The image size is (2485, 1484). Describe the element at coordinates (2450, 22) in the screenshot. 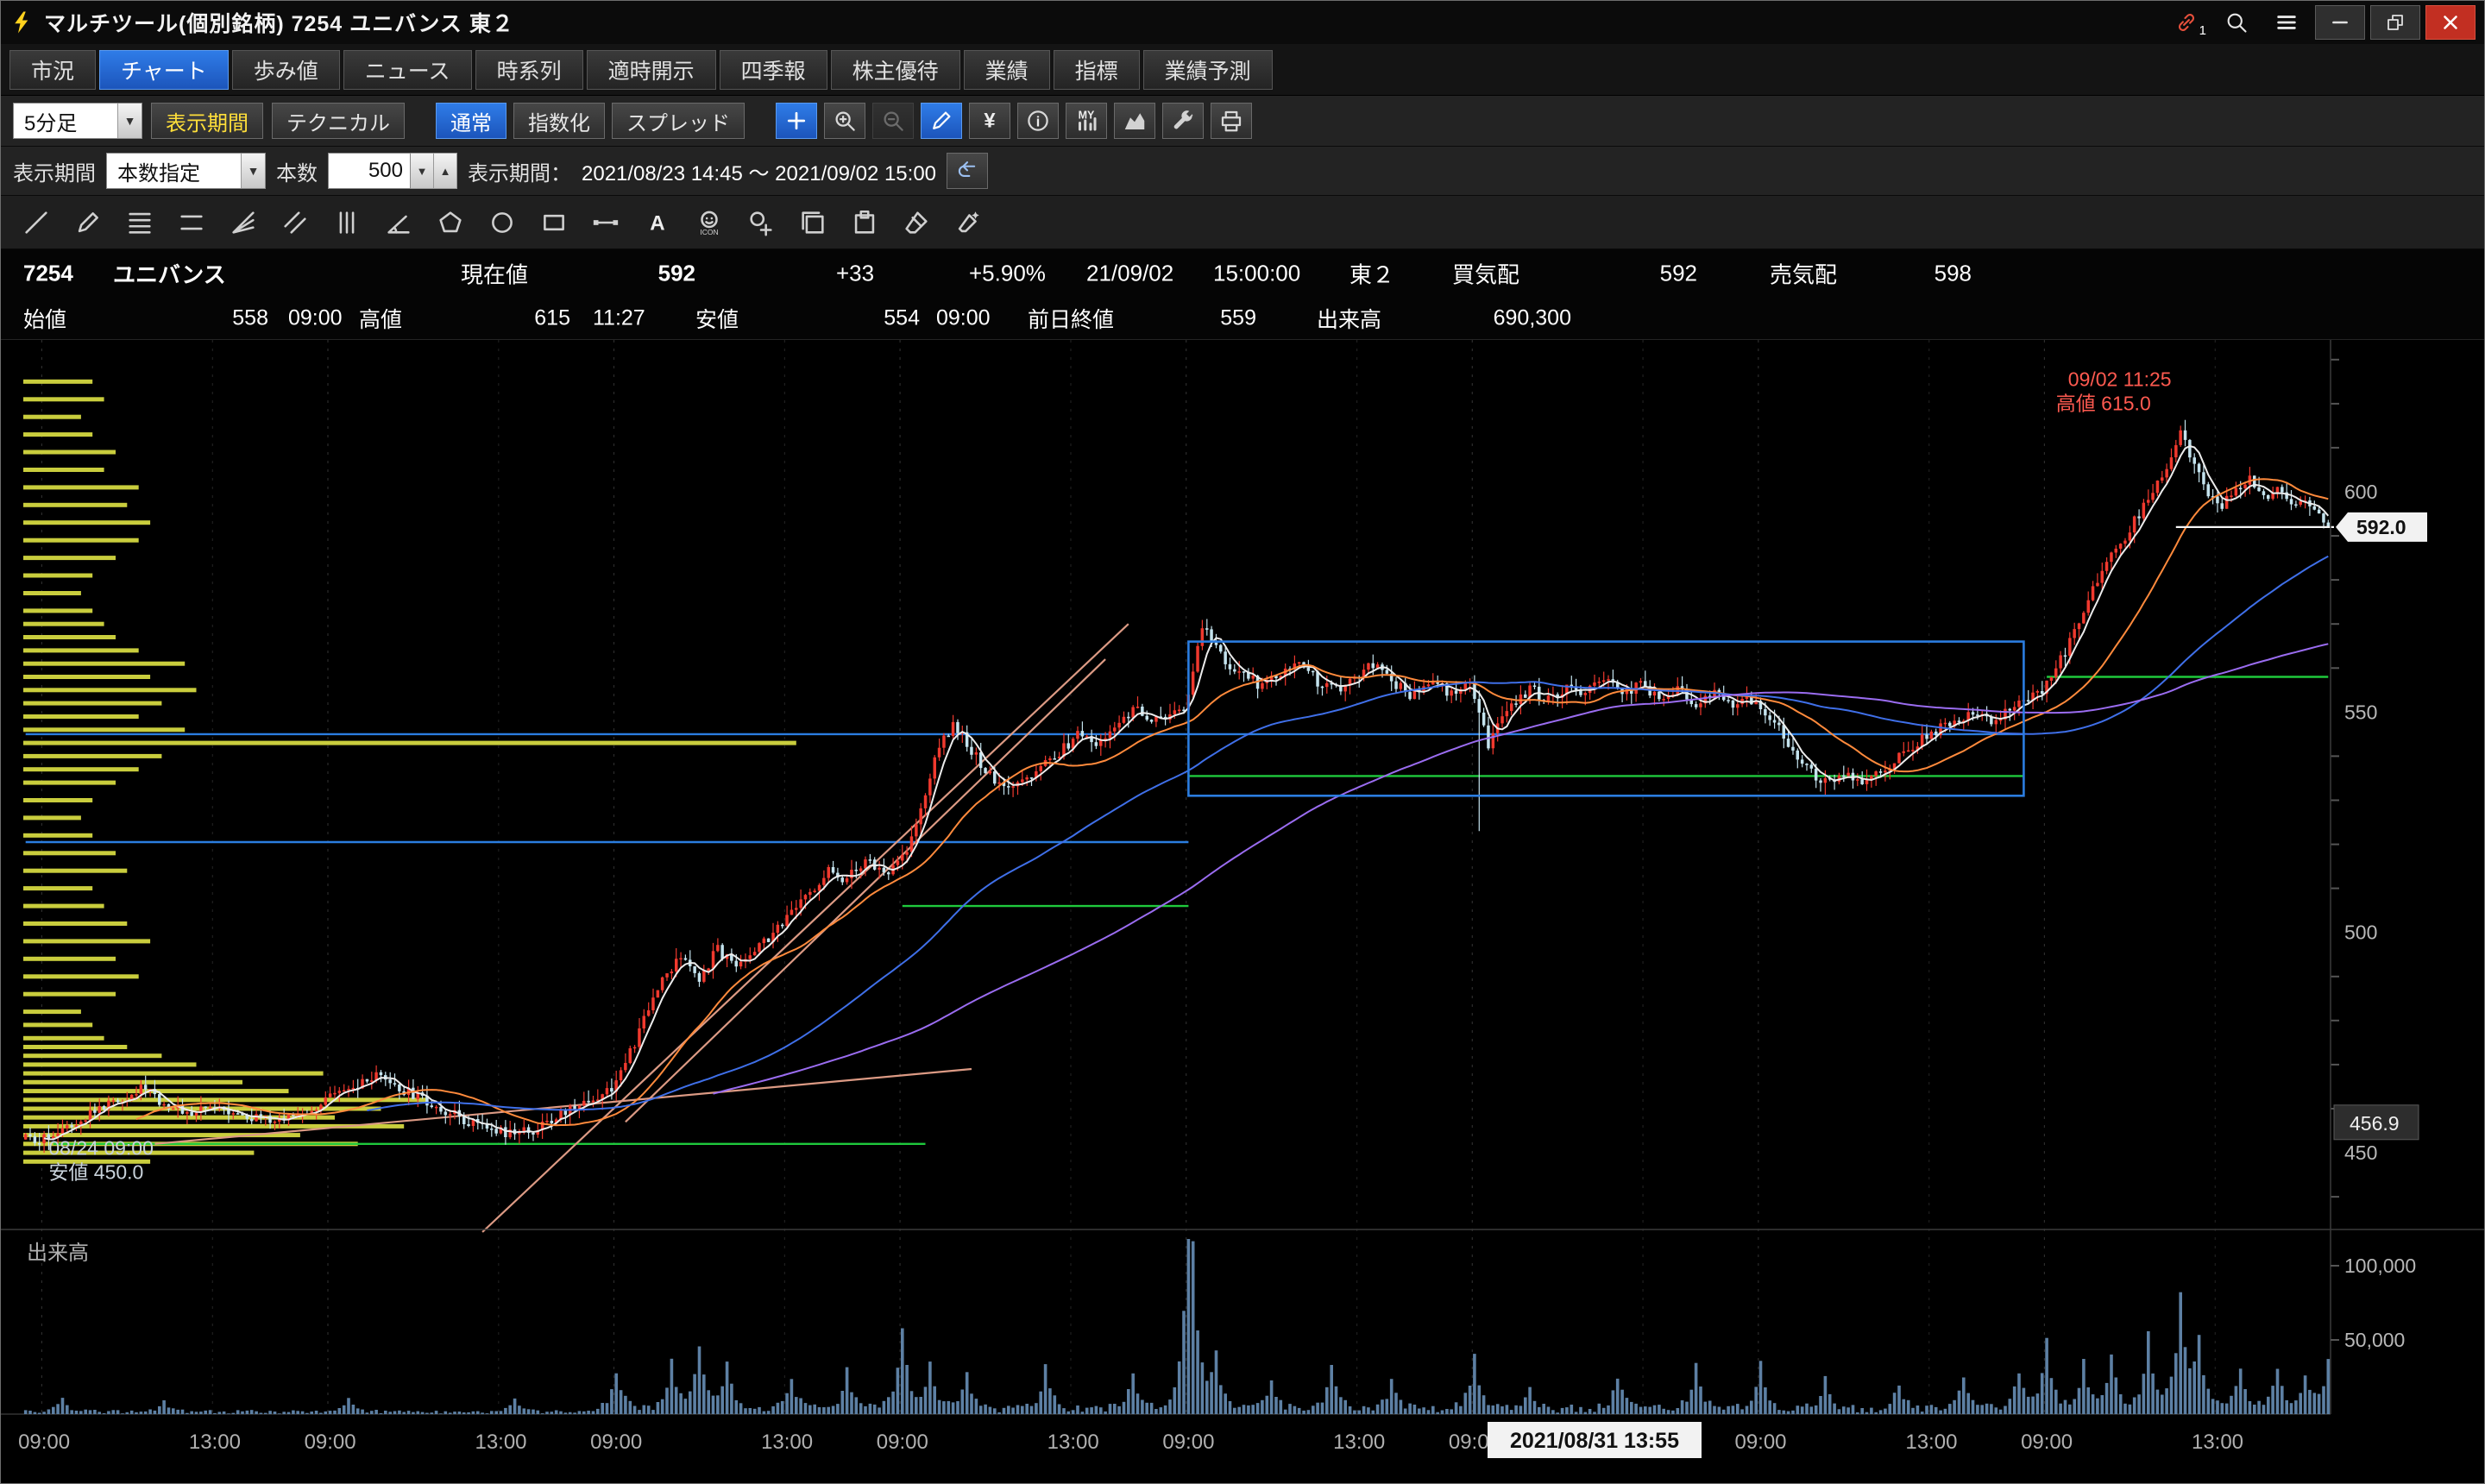

I see `close-button` at that location.